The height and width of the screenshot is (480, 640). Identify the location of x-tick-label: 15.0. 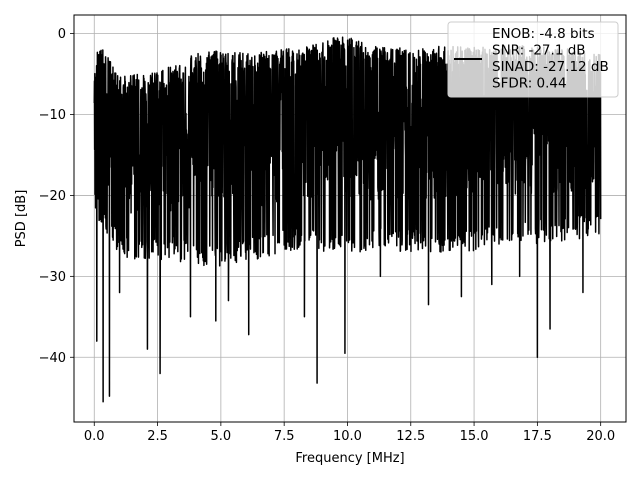
(474, 436).